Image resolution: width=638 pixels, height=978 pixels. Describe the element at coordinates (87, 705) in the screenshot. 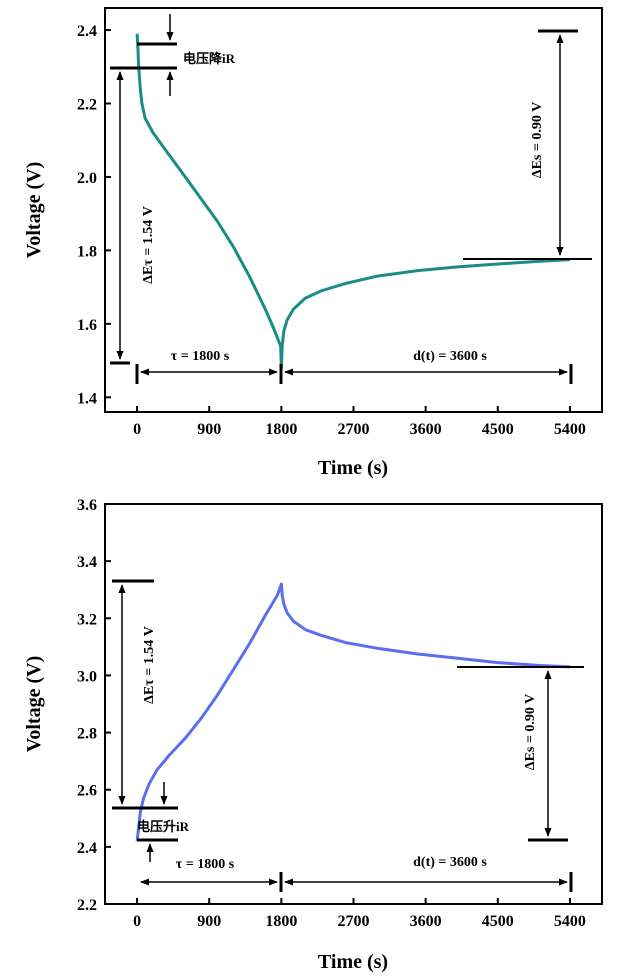

I see `y-tick-labels: 2.2 2.4 2.6 2.8 3.0 3.2 3.4 3.6` at that location.